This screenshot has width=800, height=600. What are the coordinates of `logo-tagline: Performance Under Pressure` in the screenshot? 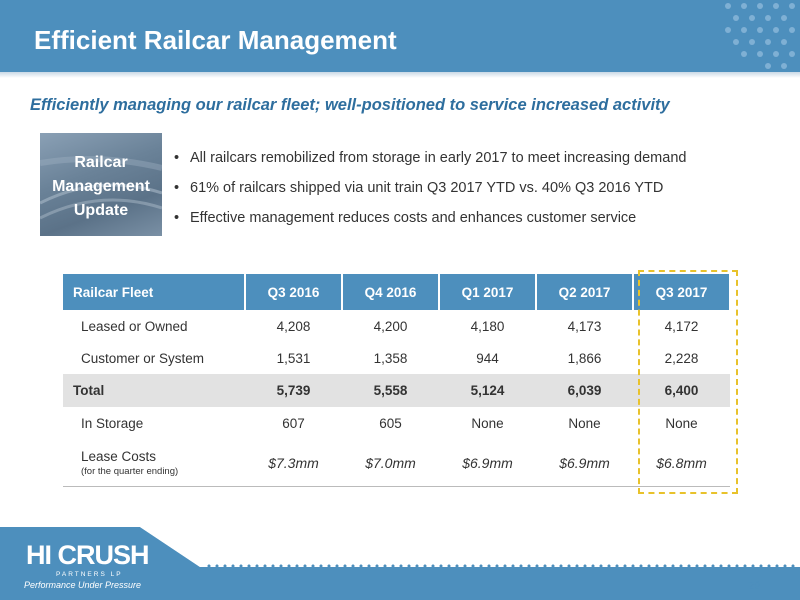 It's located at (83, 585).